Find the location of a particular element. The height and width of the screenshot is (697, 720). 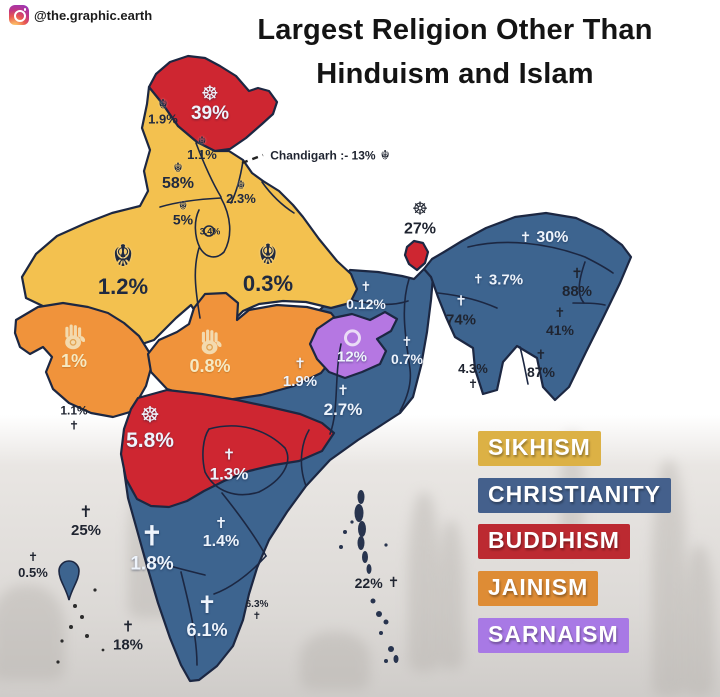

percent-assam: 3.7% is located at coordinates (506, 280).